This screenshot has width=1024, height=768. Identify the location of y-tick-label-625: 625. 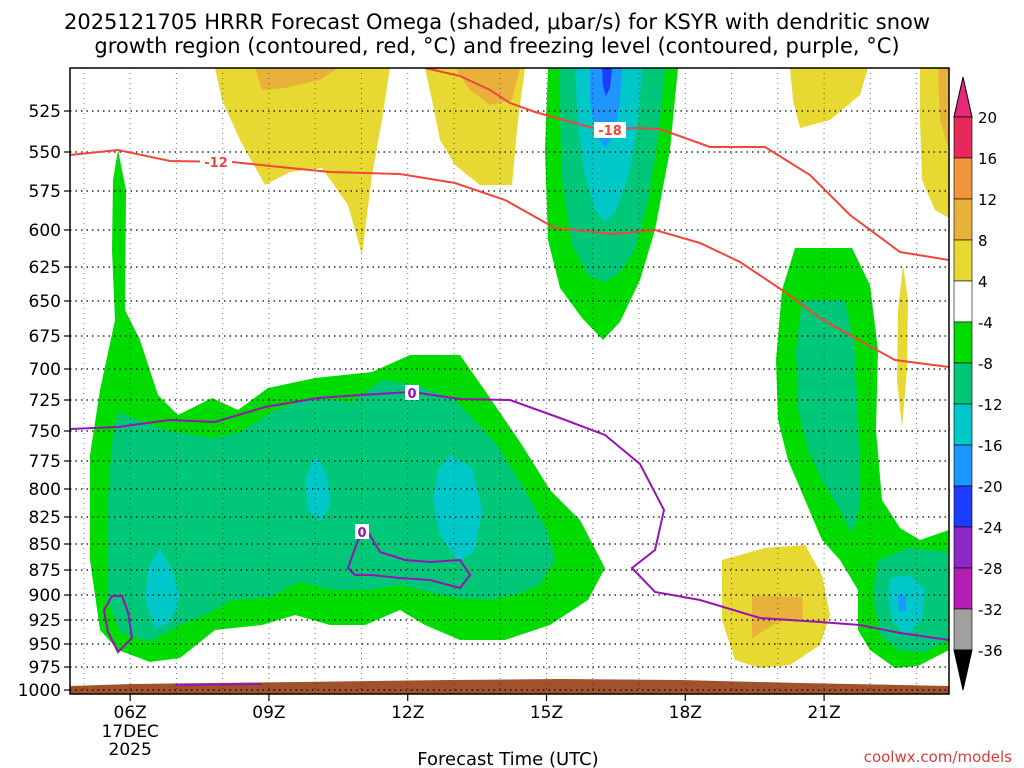
(45, 268).